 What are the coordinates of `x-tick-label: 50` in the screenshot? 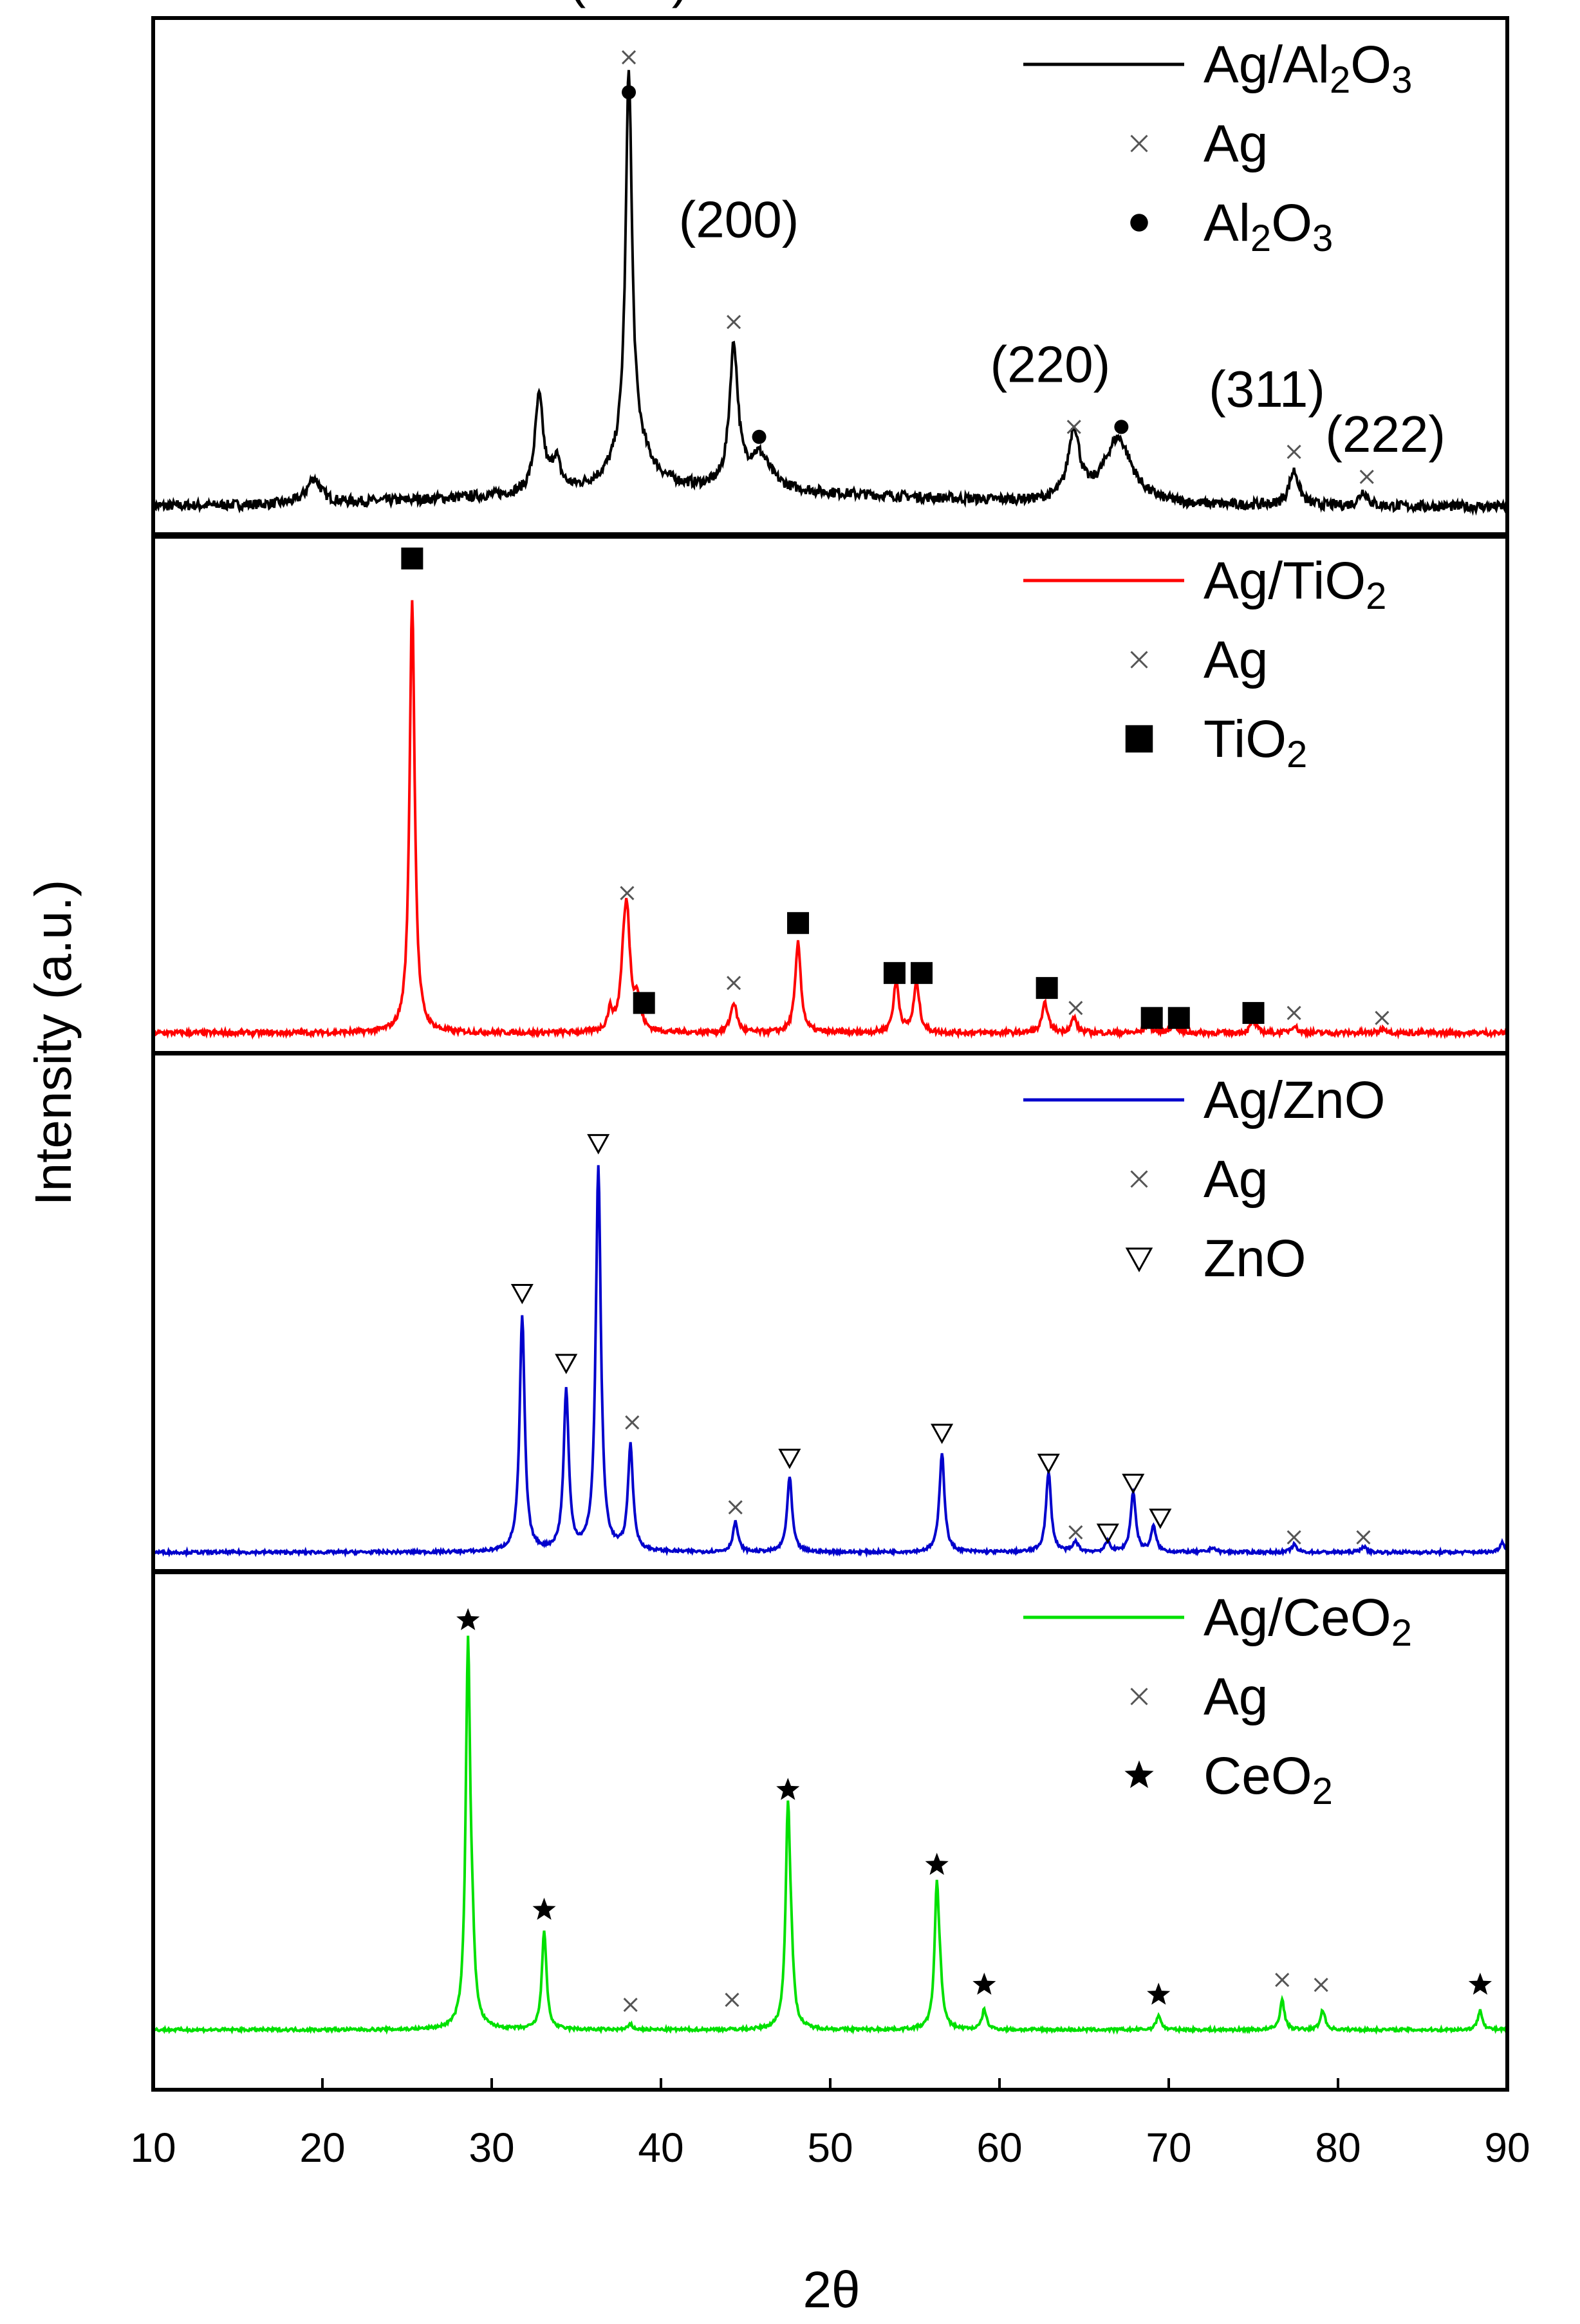 It's located at (830, 2147).